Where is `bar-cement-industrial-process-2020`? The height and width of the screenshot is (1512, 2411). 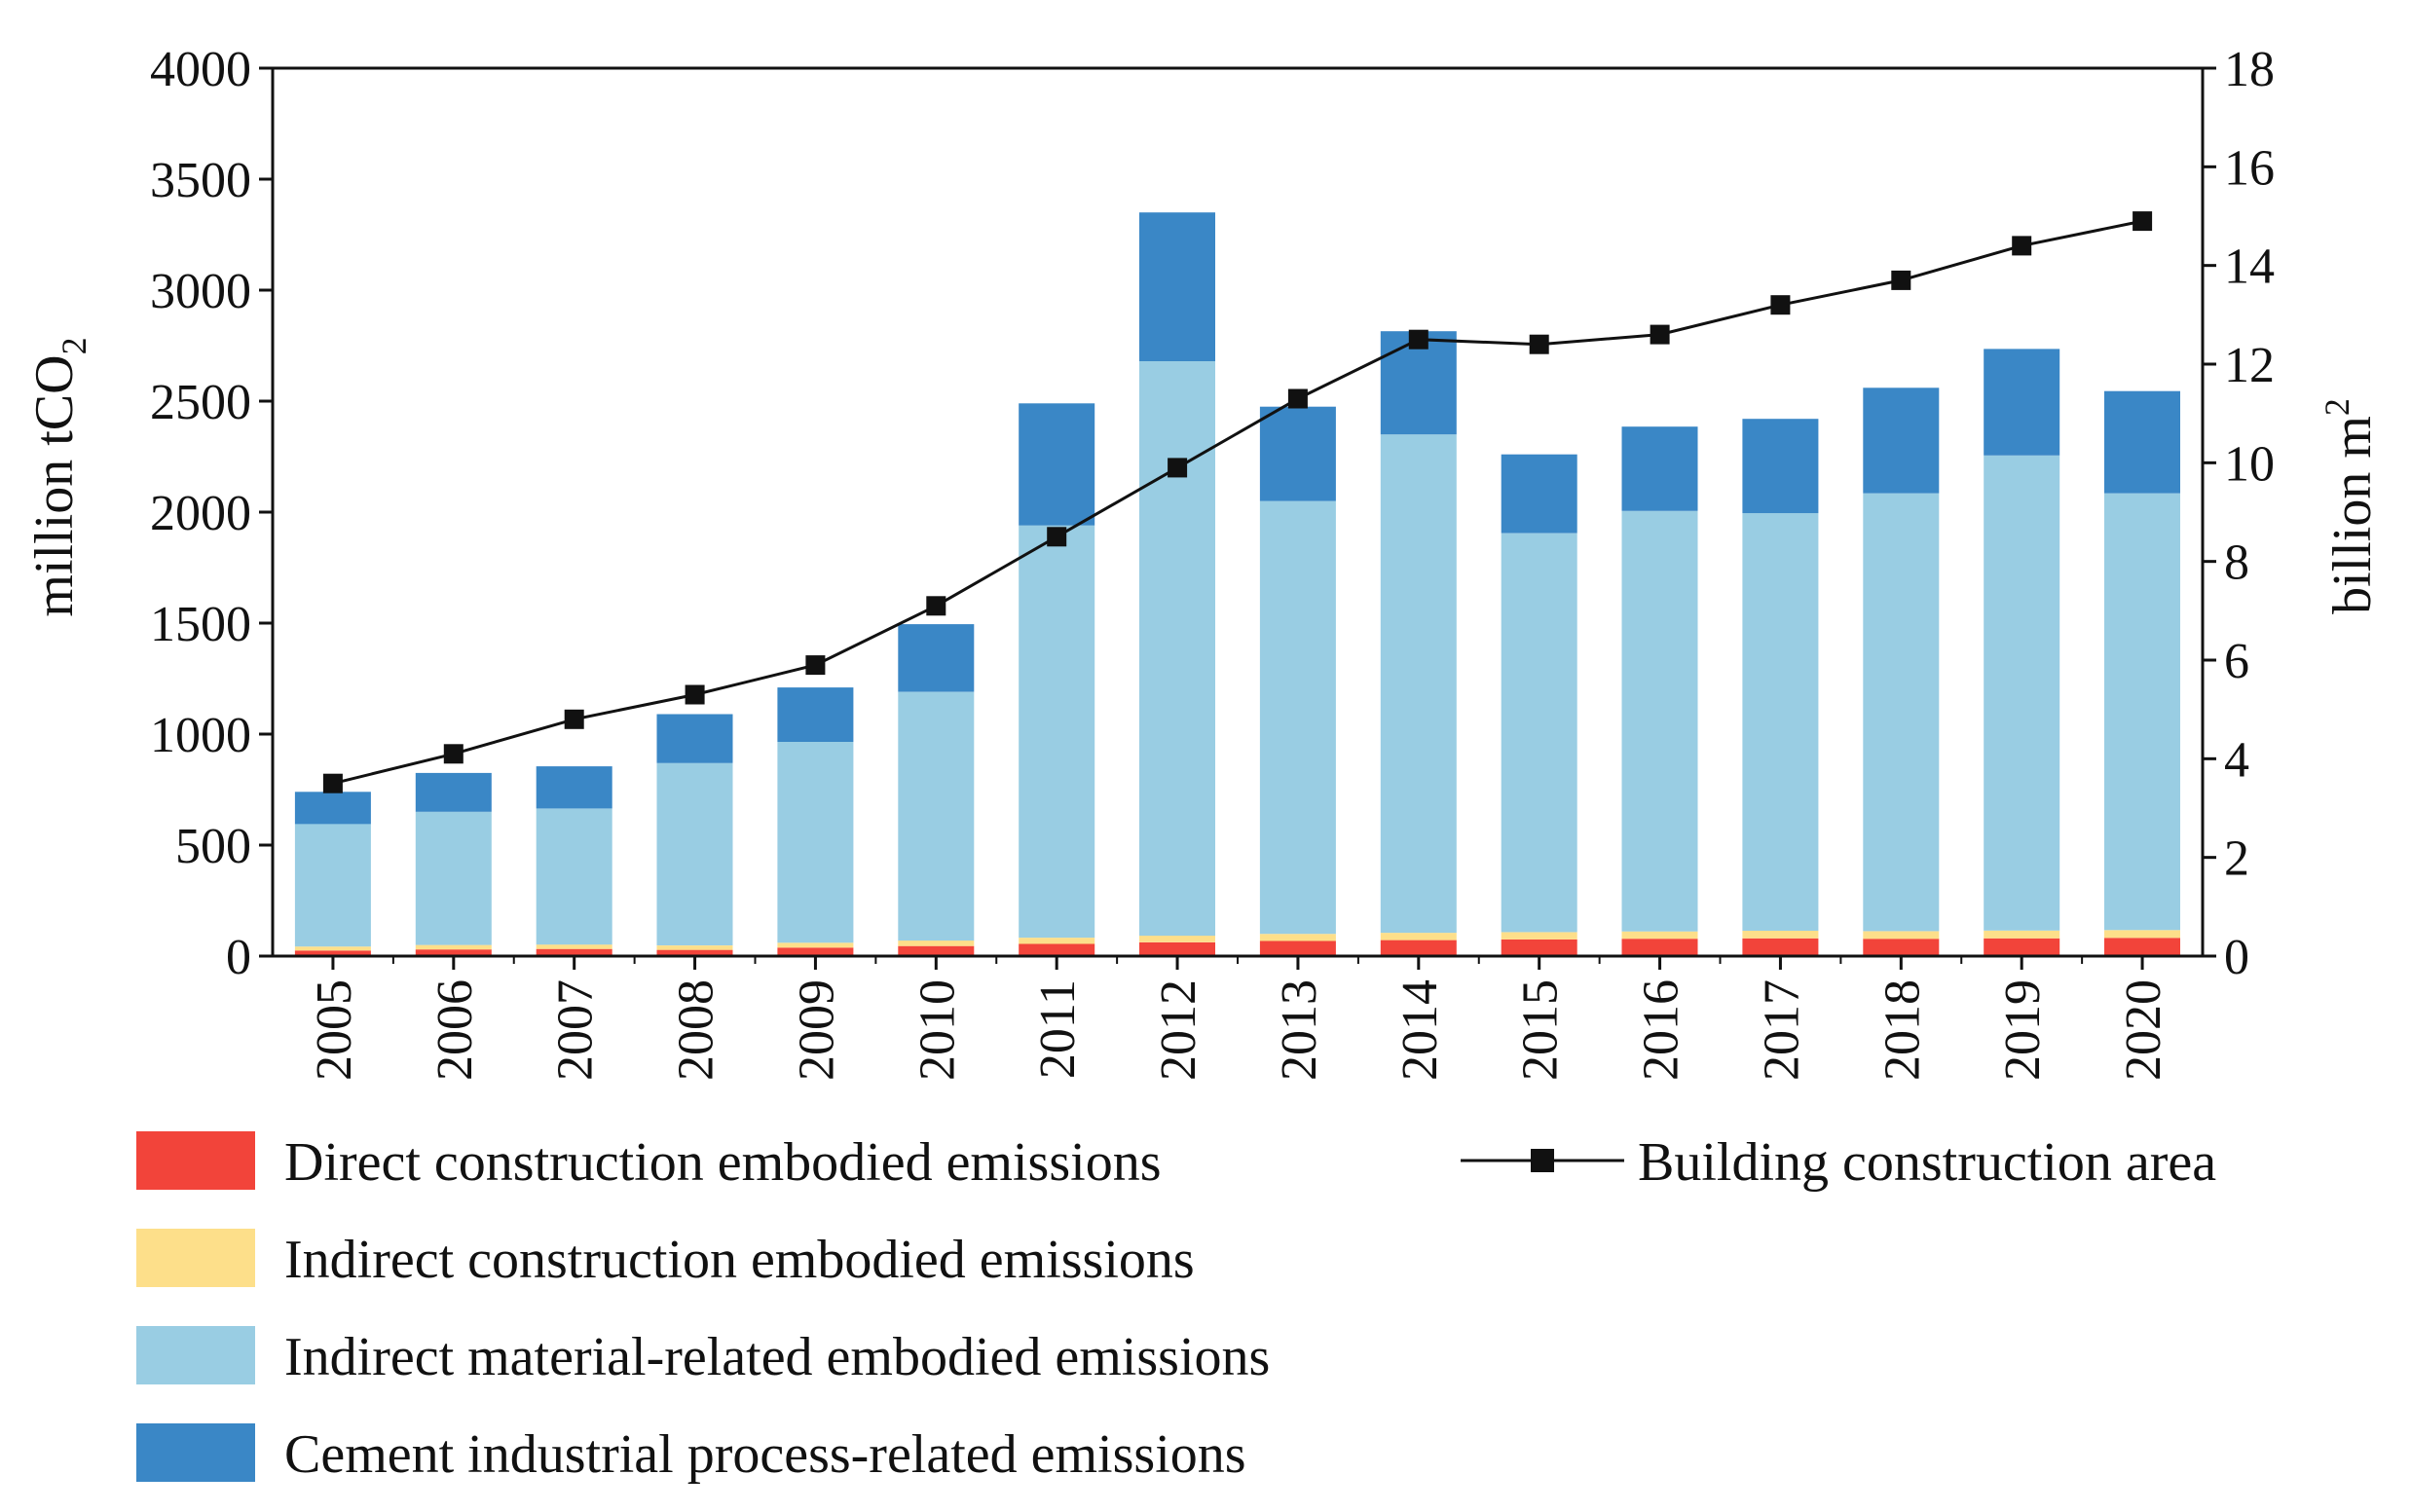 bar-cement-industrial-process-2020 is located at coordinates (2142, 442).